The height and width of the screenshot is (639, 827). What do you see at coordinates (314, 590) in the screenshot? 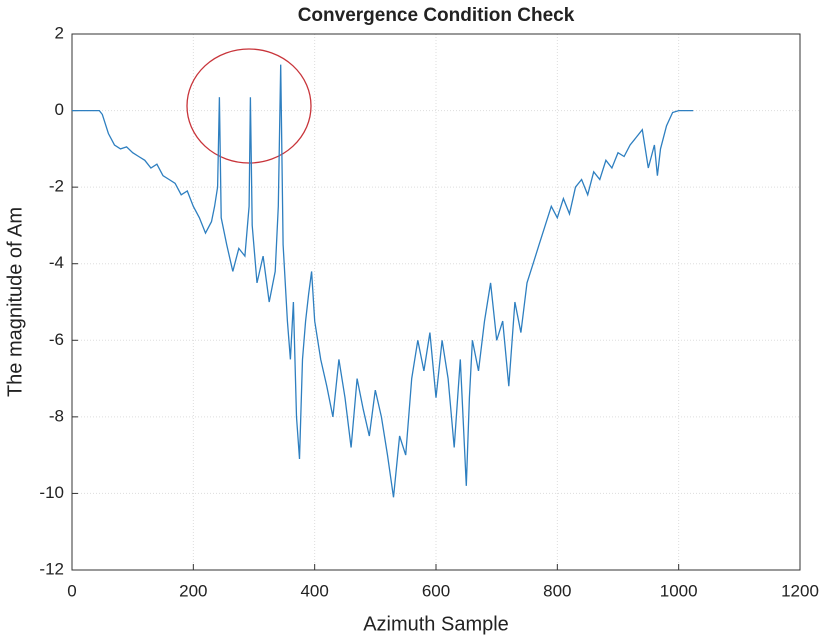
I see `x-tick-label: 400` at bounding box center [314, 590].